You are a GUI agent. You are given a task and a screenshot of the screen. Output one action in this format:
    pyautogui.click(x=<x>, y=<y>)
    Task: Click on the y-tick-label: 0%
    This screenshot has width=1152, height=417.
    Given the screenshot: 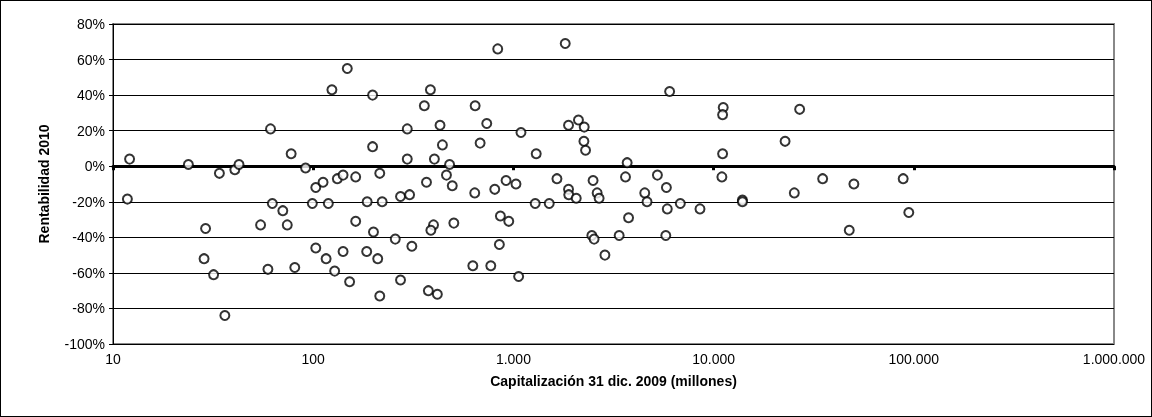 What is the action you would take?
    pyautogui.click(x=94, y=166)
    